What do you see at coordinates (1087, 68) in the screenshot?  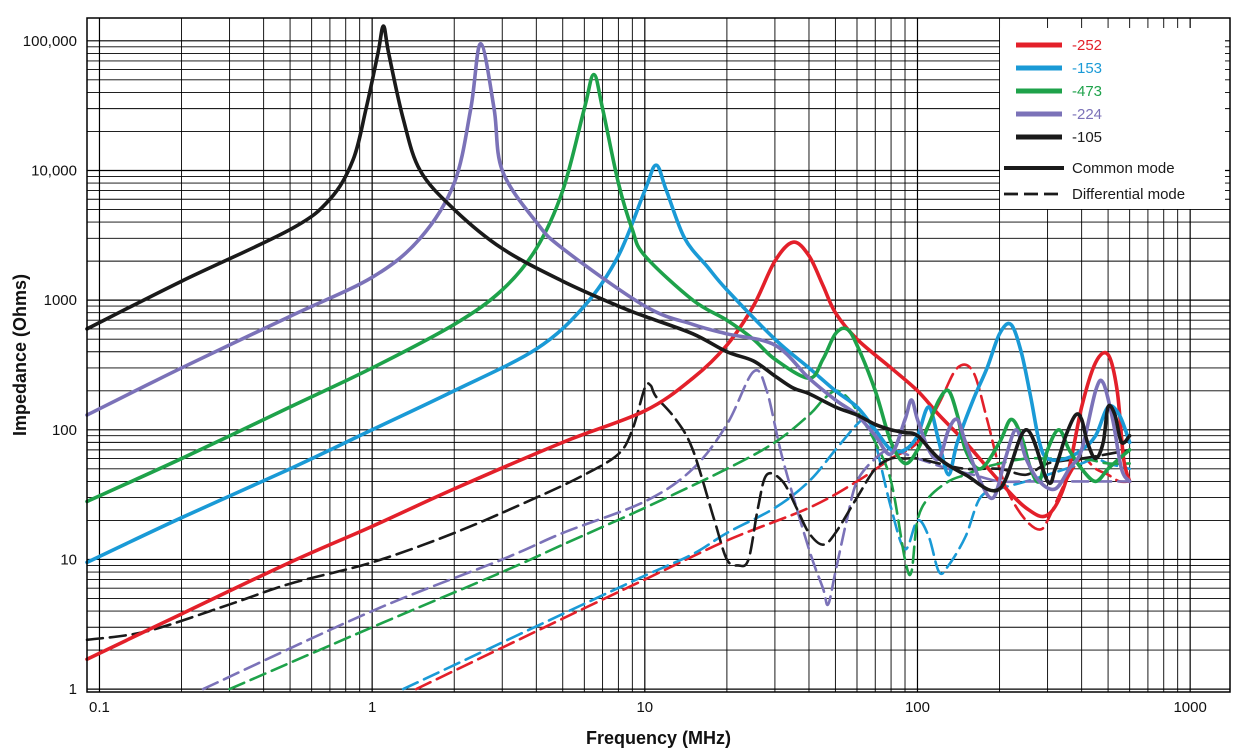 I see `legend-entry-part: -153` at bounding box center [1087, 68].